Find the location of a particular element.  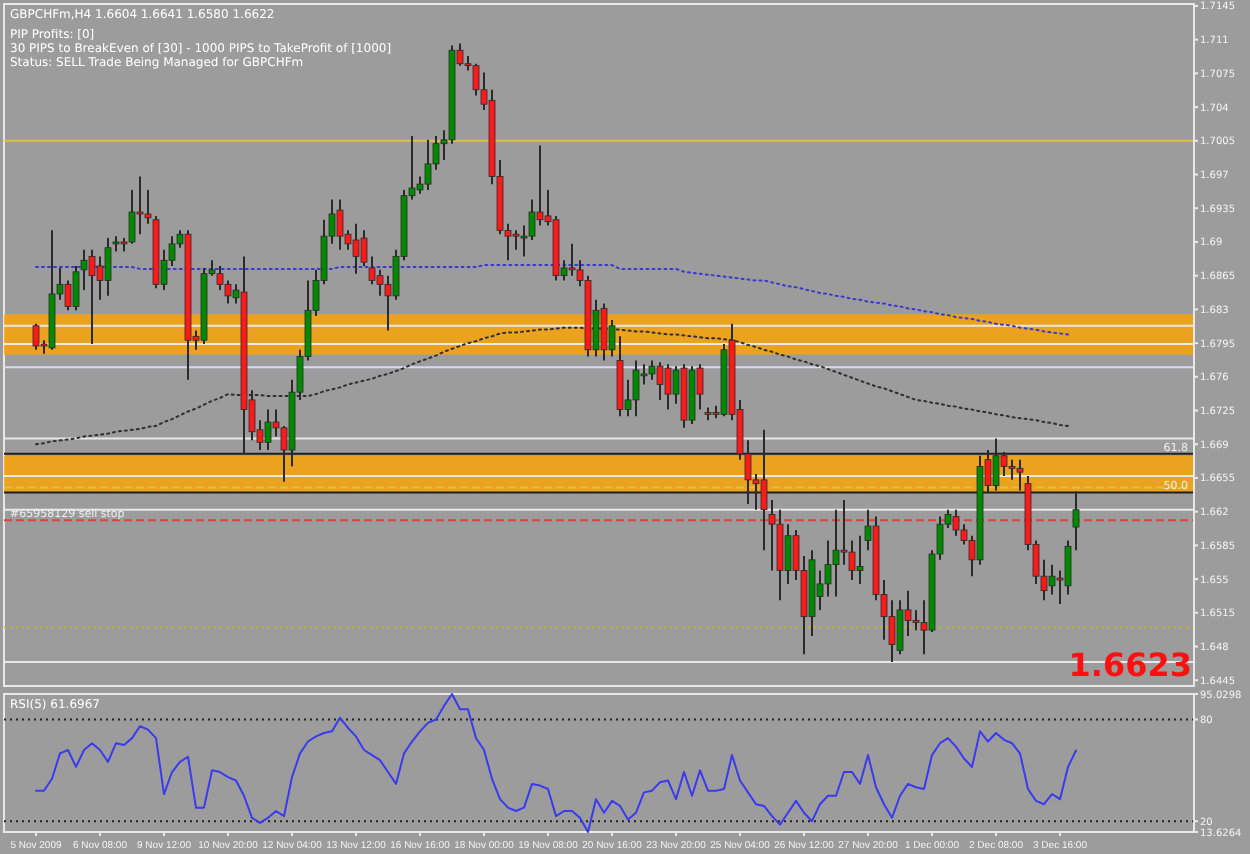

annotation: 1.6623 is located at coordinates (1130, 665).